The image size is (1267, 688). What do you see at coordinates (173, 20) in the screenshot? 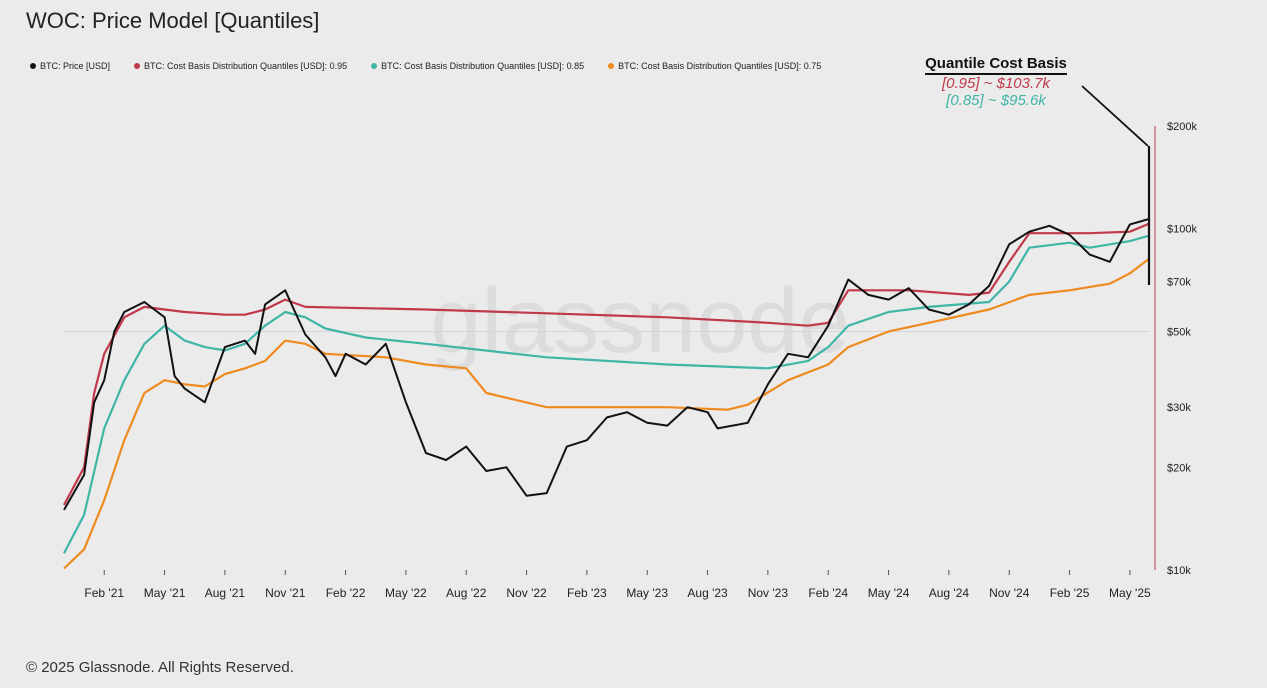
I see `chart-title: WOC: Price Model [Quantiles]` at bounding box center [173, 20].